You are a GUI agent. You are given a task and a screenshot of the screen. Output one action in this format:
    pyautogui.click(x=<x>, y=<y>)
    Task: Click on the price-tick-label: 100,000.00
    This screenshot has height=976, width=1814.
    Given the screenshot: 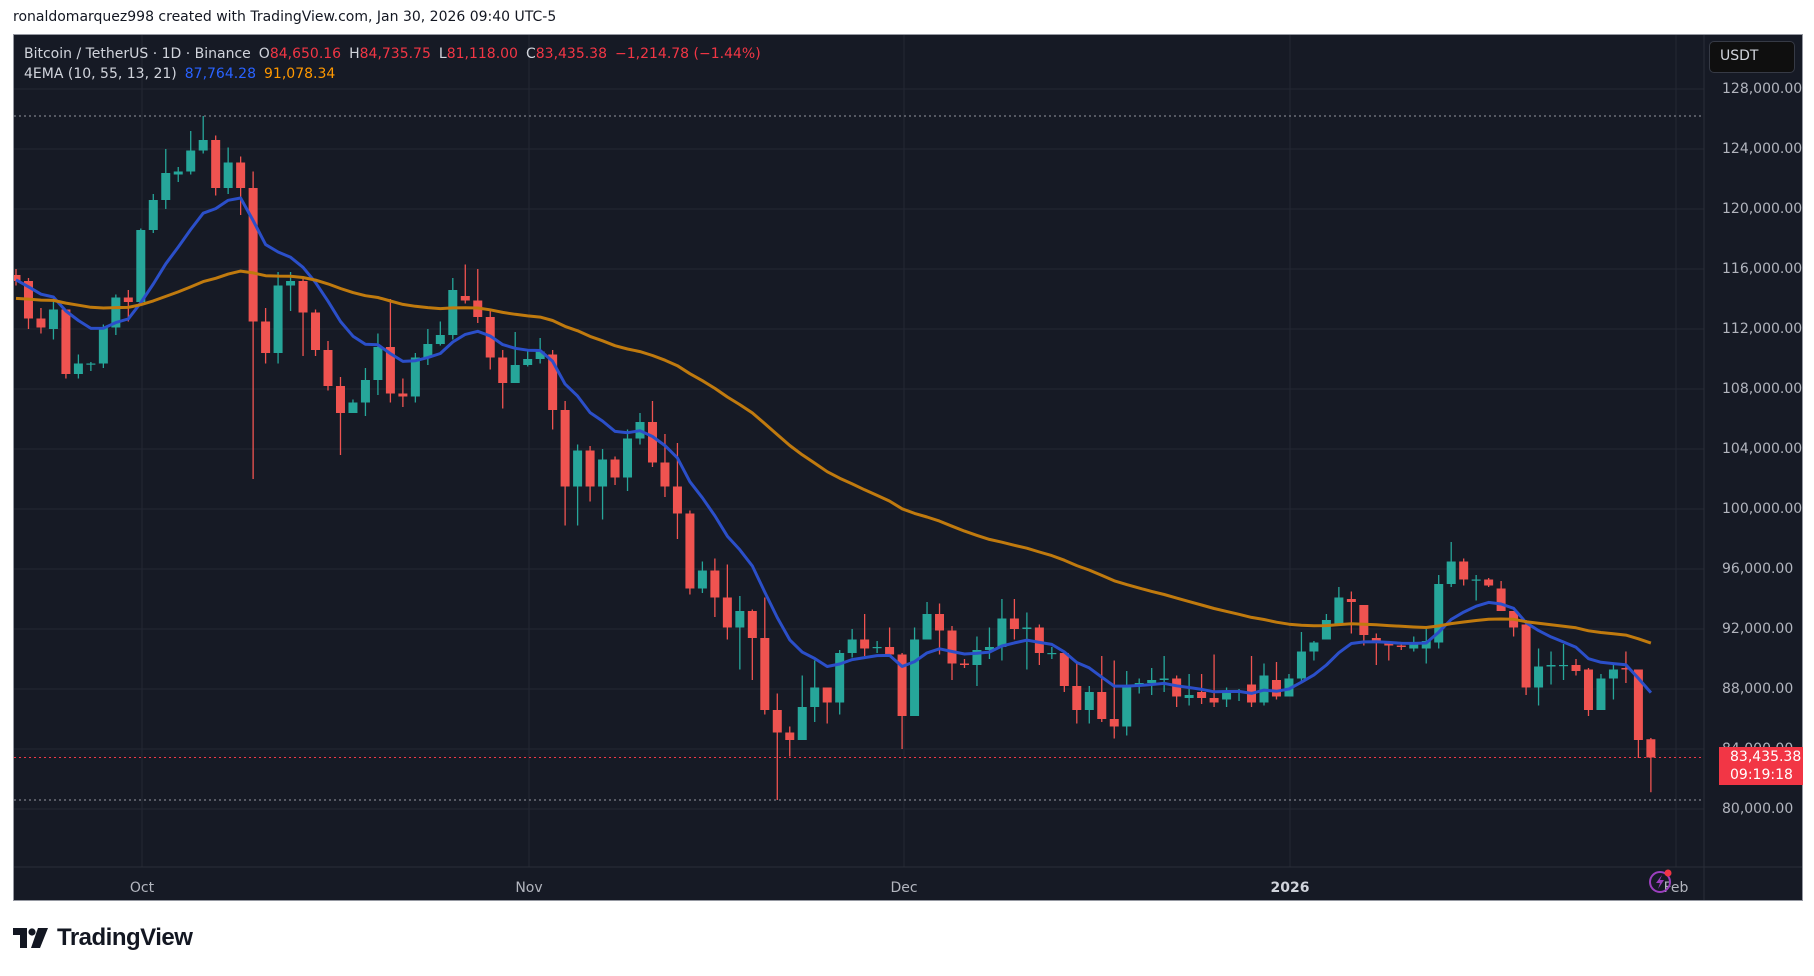 What is the action you would take?
    pyautogui.click(x=1762, y=509)
    